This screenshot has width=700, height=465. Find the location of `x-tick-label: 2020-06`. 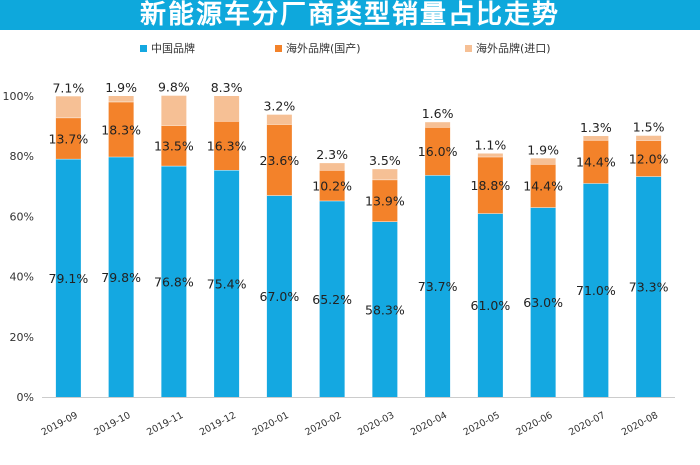

x-tick-label: 2020-06 is located at coordinates (534, 424).